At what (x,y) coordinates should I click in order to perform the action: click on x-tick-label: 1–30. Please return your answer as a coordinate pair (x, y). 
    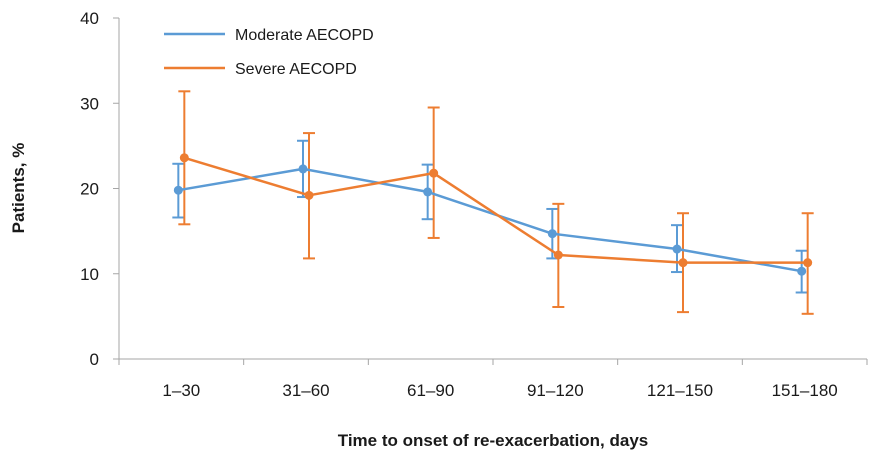
    Looking at the image, I should click on (181, 390).